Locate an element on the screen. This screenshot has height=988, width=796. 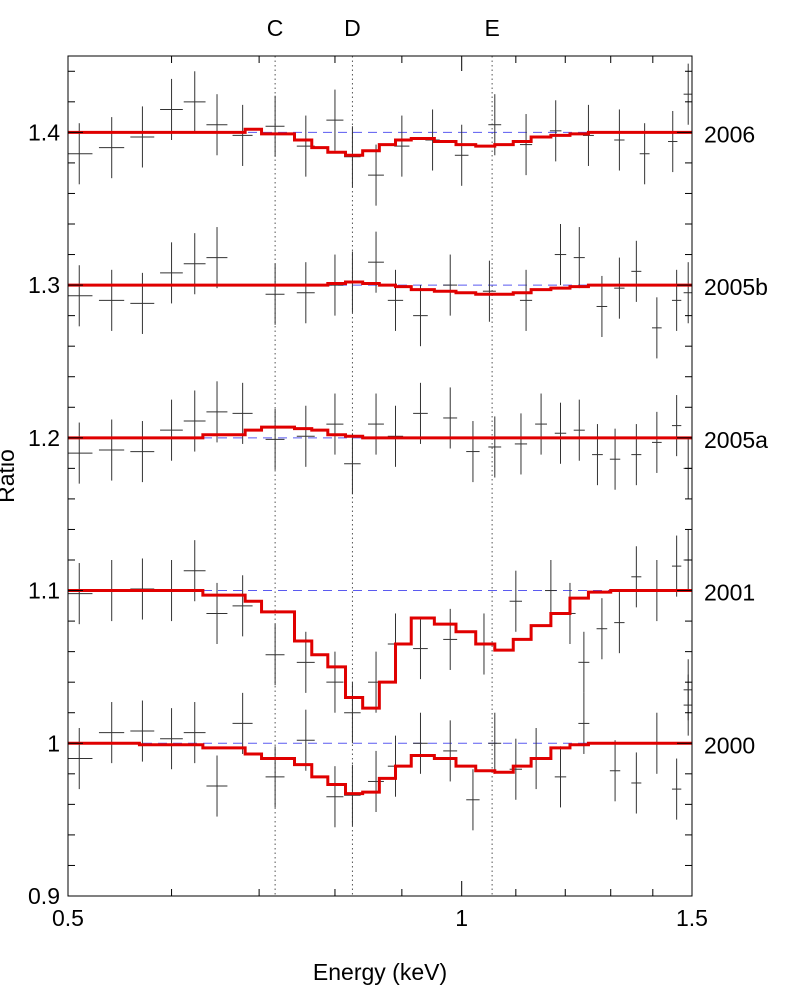
model-line-2000 is located at coordinates (380, 768).